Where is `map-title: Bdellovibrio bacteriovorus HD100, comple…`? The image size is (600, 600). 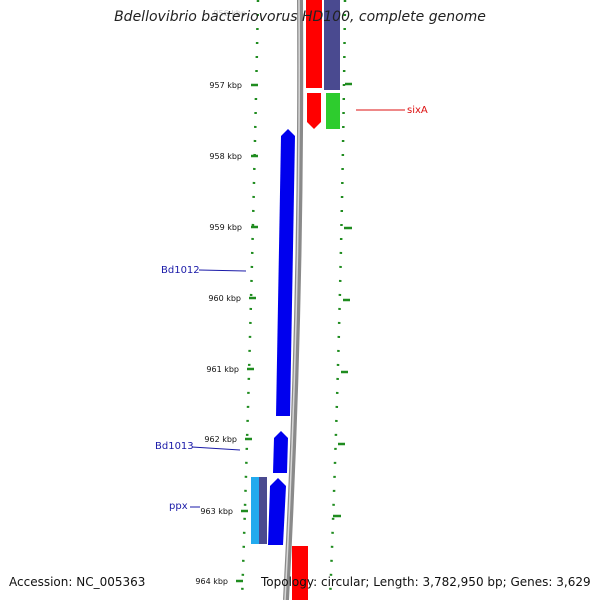
map-title: Bdellovibrio bacteriovorus HD100, comple… is located at coordinates (300, 17).